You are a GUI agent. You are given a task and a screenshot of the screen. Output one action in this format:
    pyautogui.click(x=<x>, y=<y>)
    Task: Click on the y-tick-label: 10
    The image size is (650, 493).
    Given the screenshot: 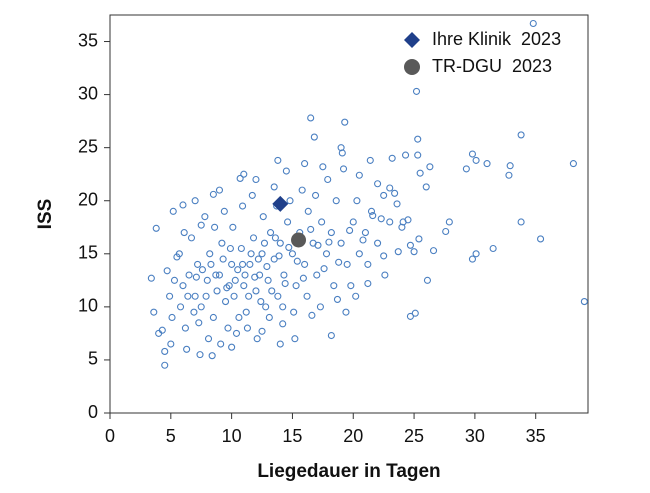 What is the action you would take?
    pyautogui.click(x=88, y=306)
    